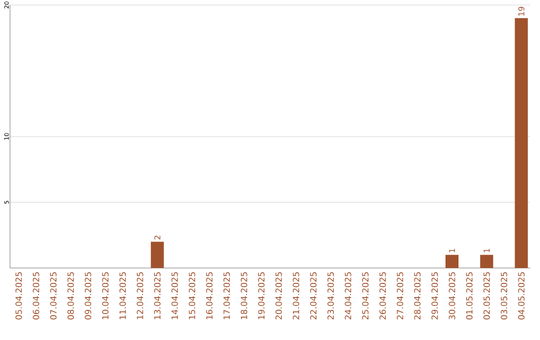 The image size is (540, 340). What do you see at coordinates (70, 296) in the screenshot?
I see `x-tick-label: 08.04.2025` at bounding box center [70, 296].